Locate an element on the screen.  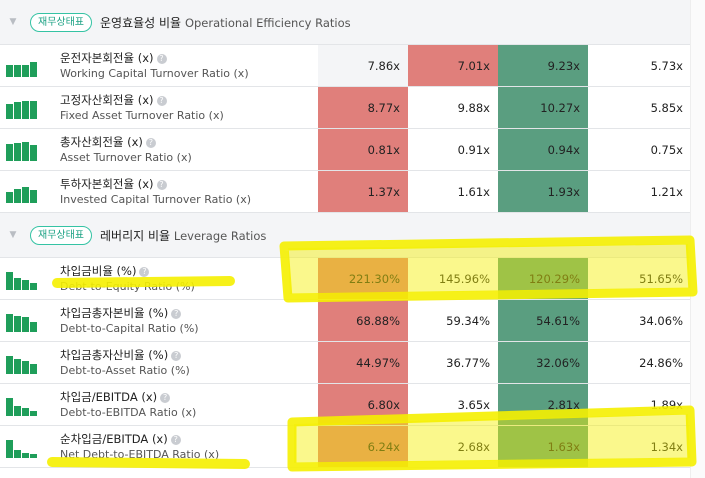
metric-name-ko-text: 차입금총자산비율 (%) is located at coordinates (114, 354).